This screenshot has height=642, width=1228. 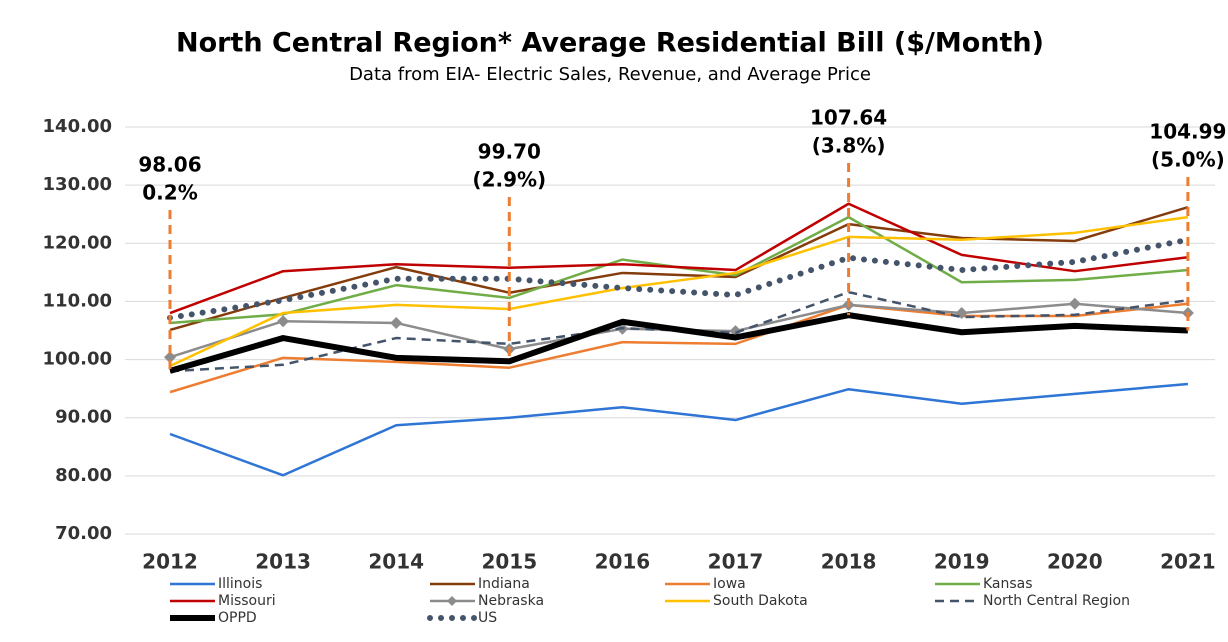 What do you see at coordinates (849, 562) in the screenshot?
I see `x-tick-label: 2018` at bounding box center [849, 562].